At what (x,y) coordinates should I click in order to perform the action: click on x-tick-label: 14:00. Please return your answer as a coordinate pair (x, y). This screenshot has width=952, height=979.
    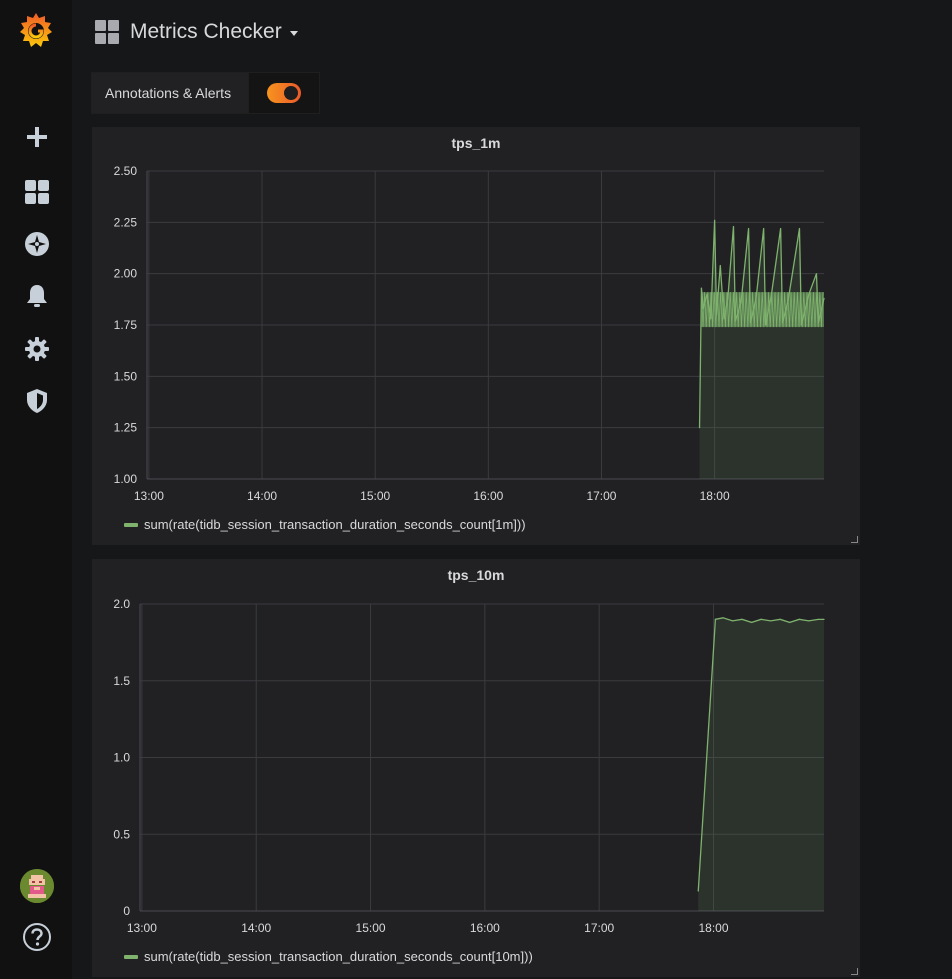
    Looking at the image, I should click on (262, 496).